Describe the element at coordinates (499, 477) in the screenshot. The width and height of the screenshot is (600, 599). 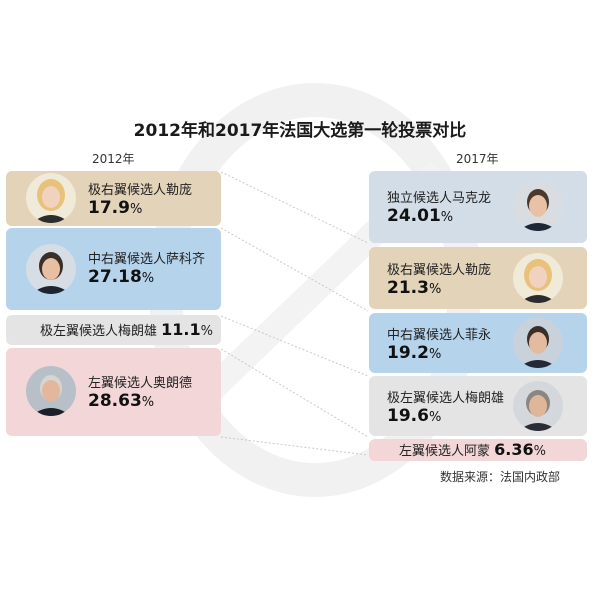
I see `source-note: 数据来源：法国内政部` at that location.